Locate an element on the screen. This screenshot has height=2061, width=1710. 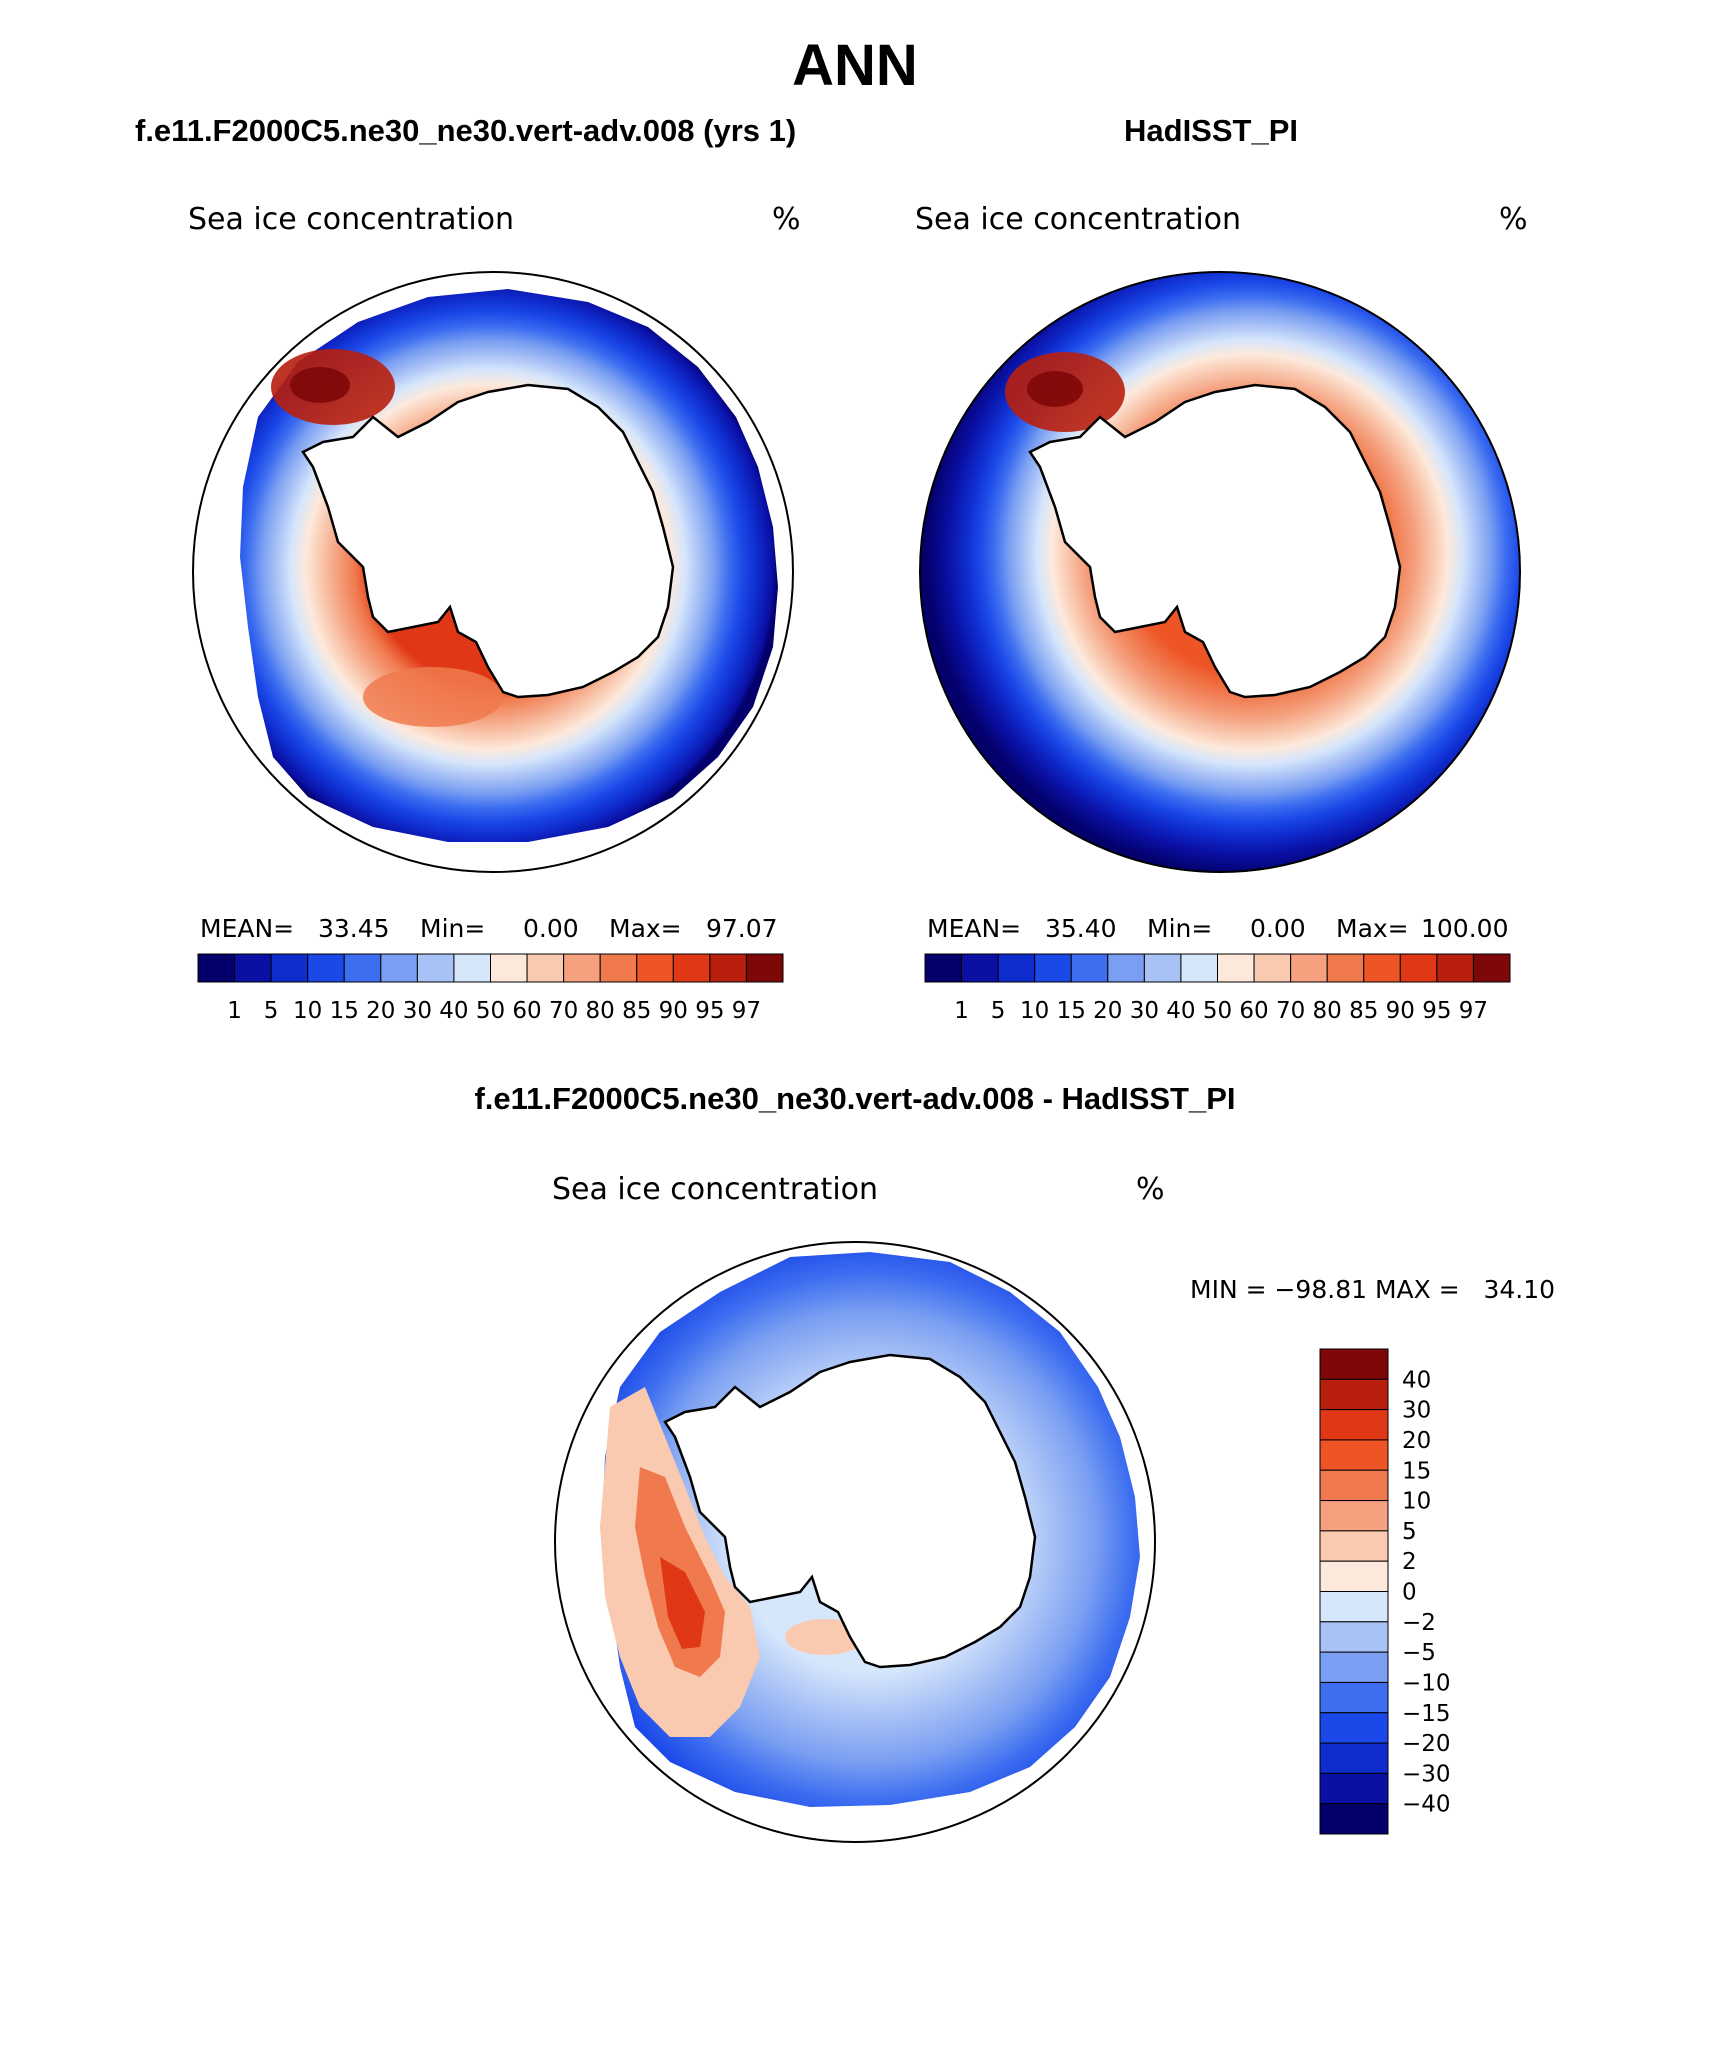
obs-colorbar-tick-label: 1 is located at coordinates (961, 1011).